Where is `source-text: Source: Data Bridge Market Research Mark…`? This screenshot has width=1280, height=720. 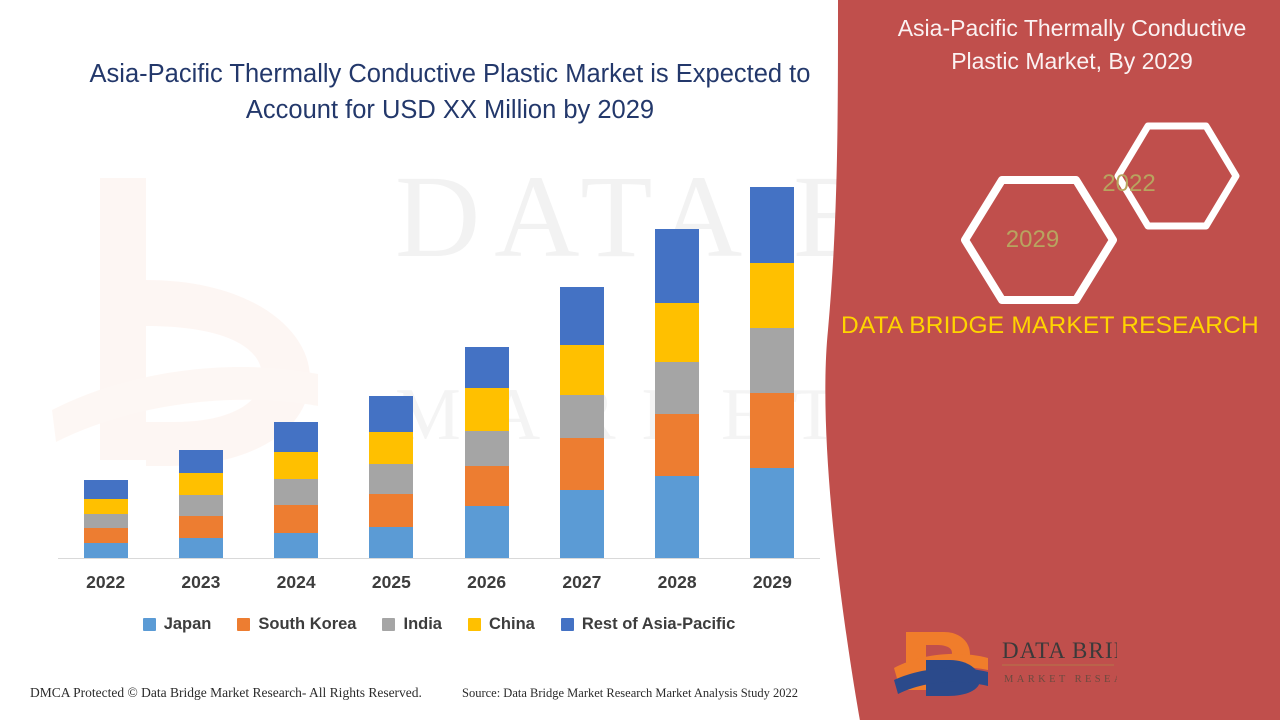
source-text: Source: Data Bridge Market Research Mark… is located at coordinates (630, 693).